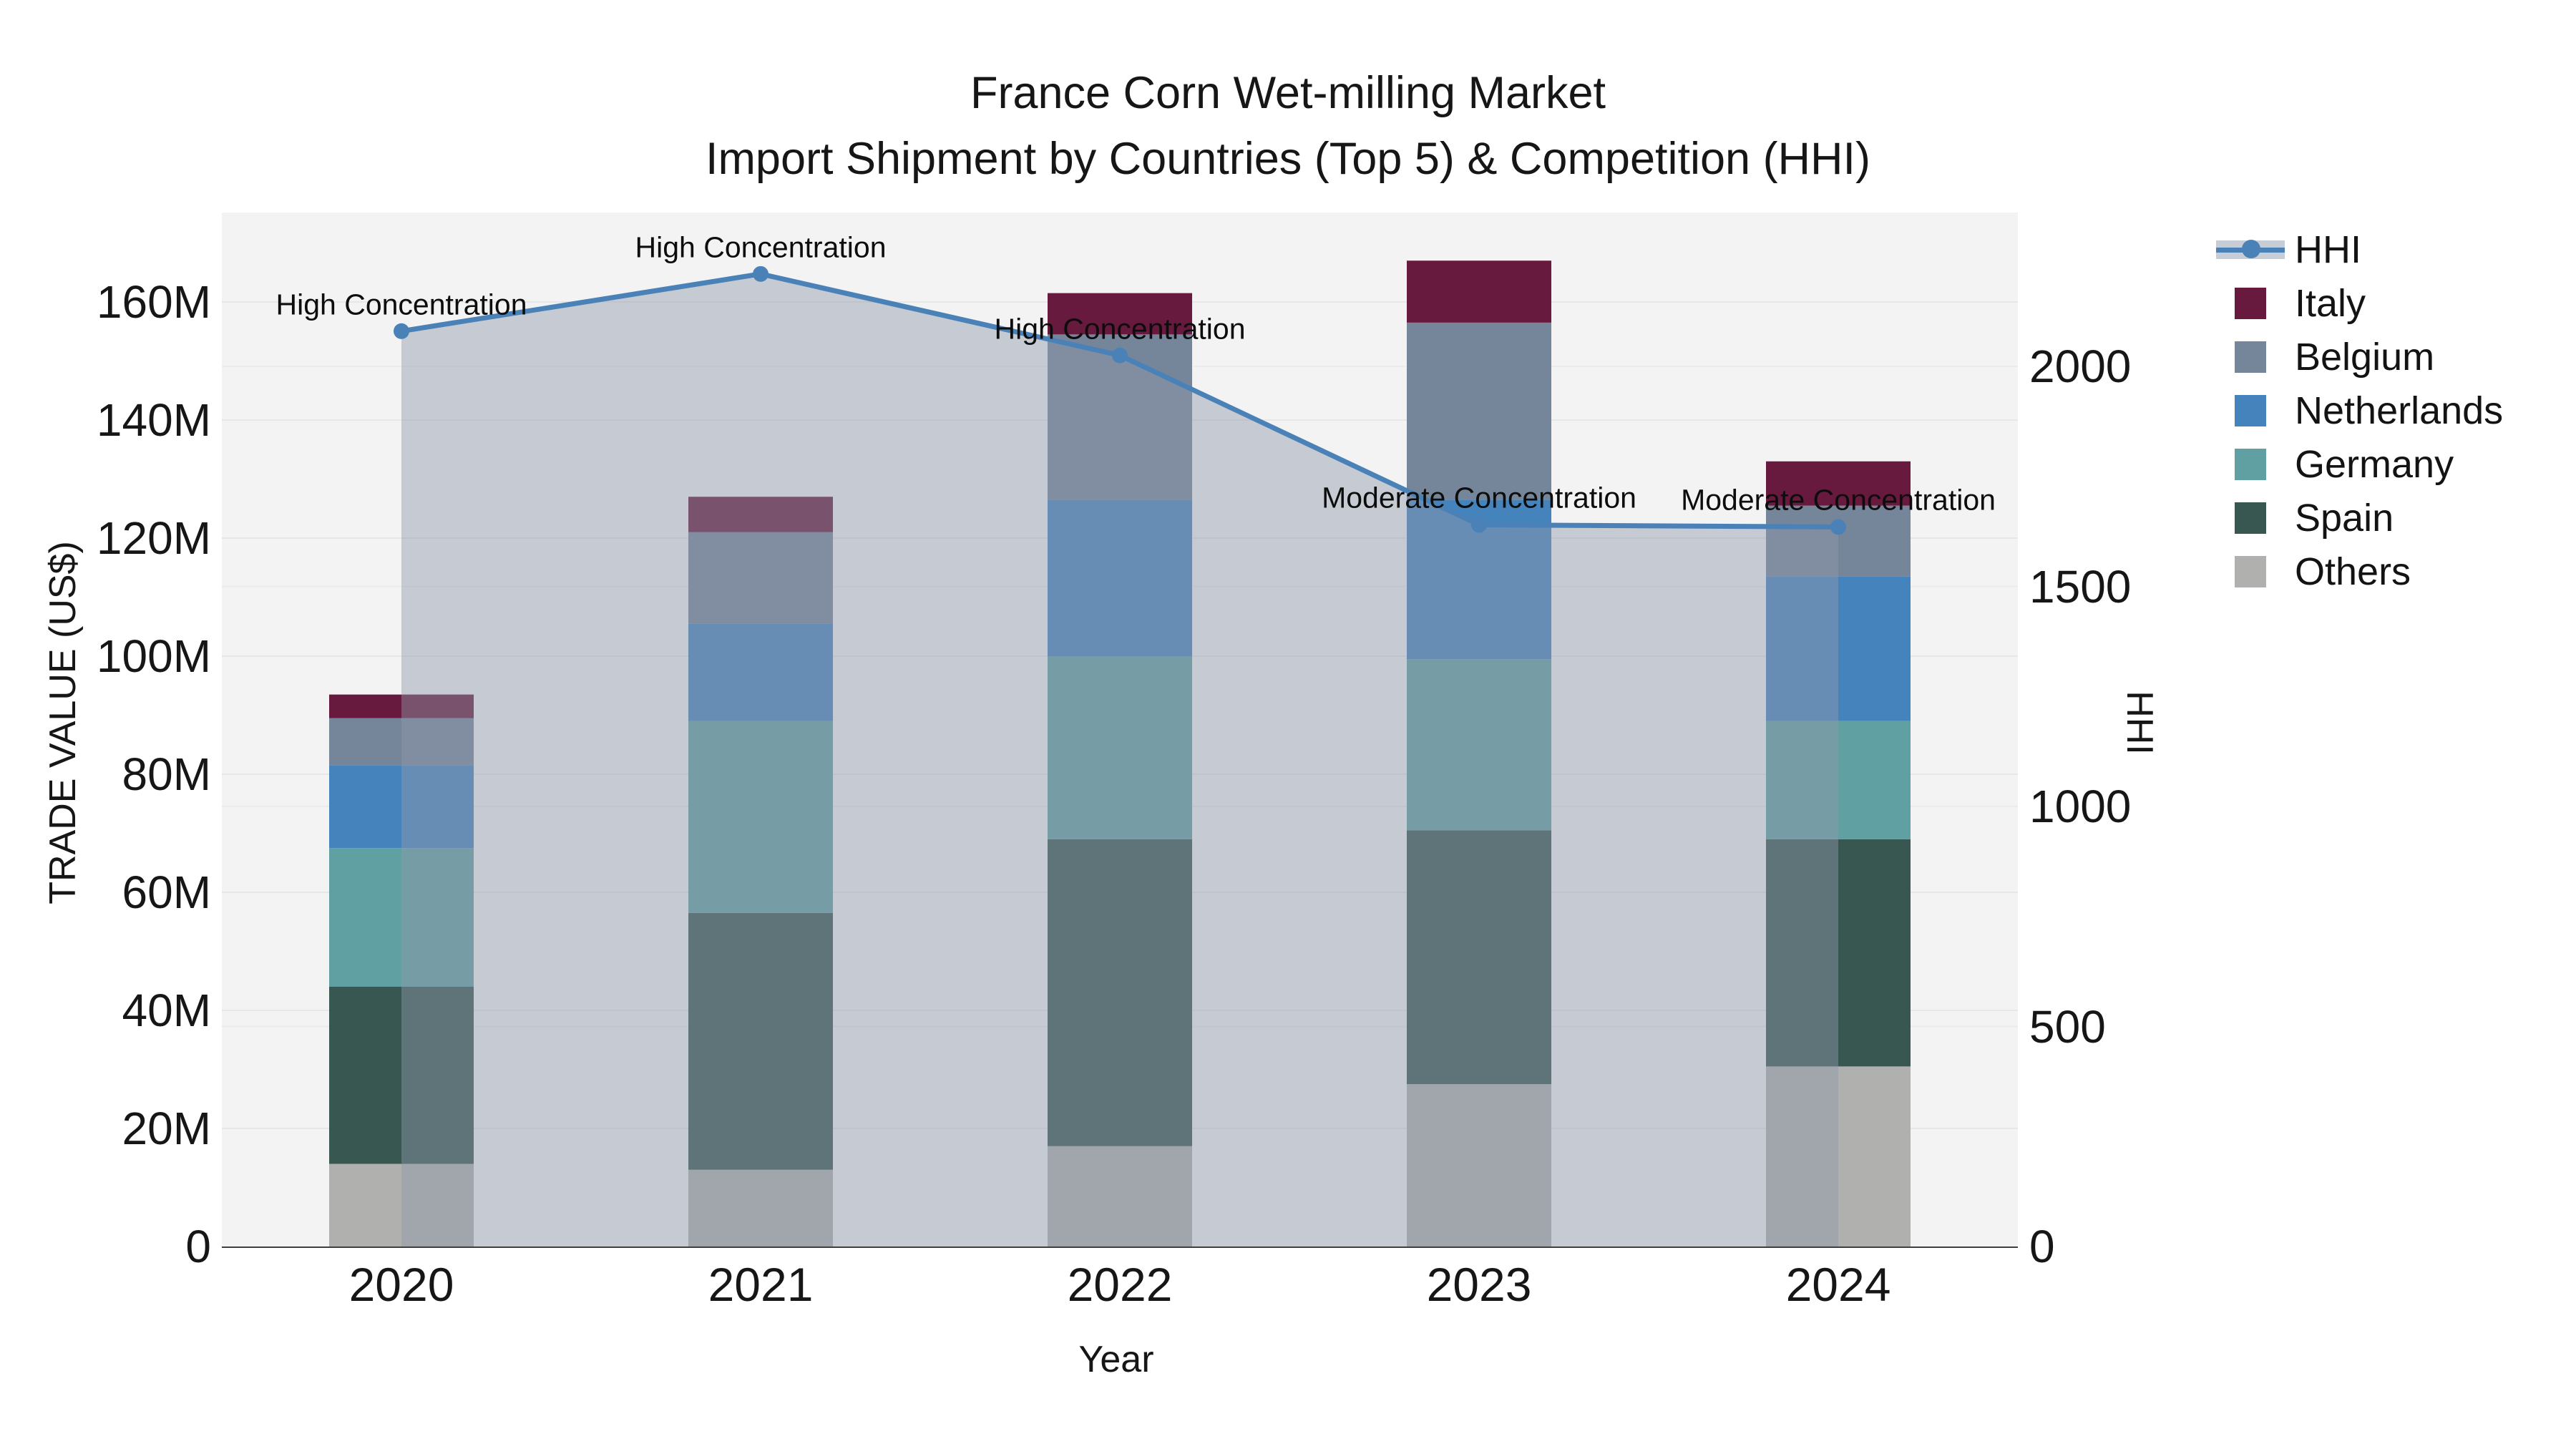 This screenshot has height=1449, width=2576. What do you see at coordinates (2288, 249) in the screenshot?
I see `legend-item-hhi: HHI` at bounding box center [2288, 249].